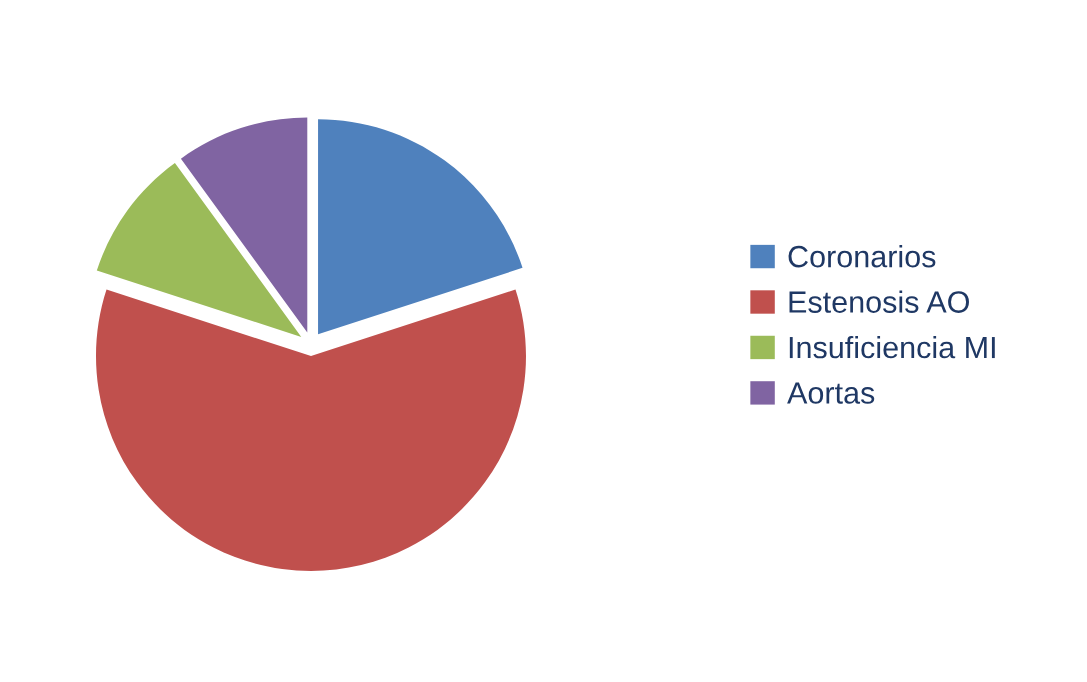 The height and width of the screenshot is (682, 1087). I want to click on legend-label: Estenosis AO, so click(879, 301).